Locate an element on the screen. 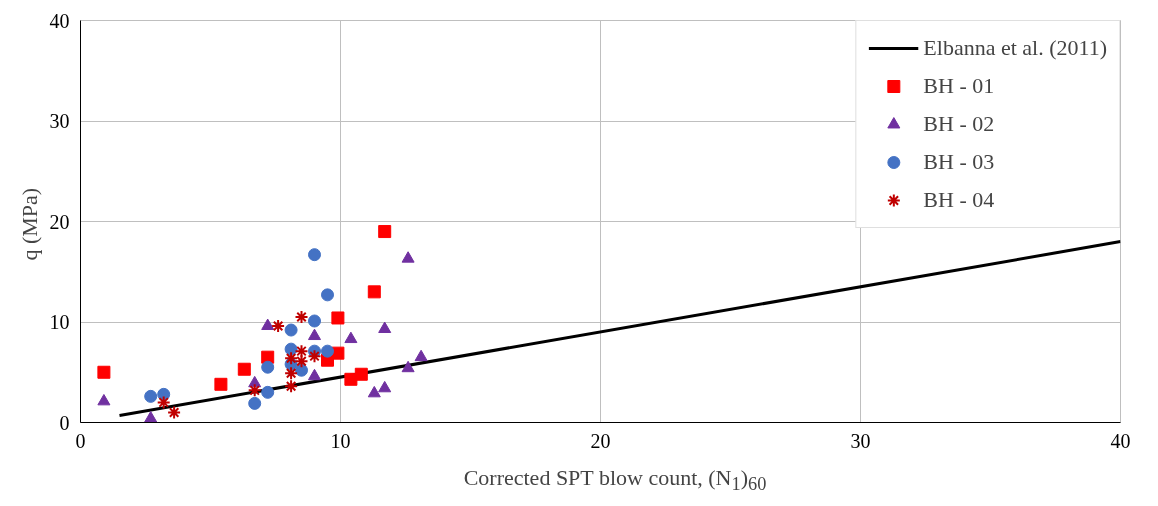  legend-label: BH - 04 is located at coordinates (959, 200).